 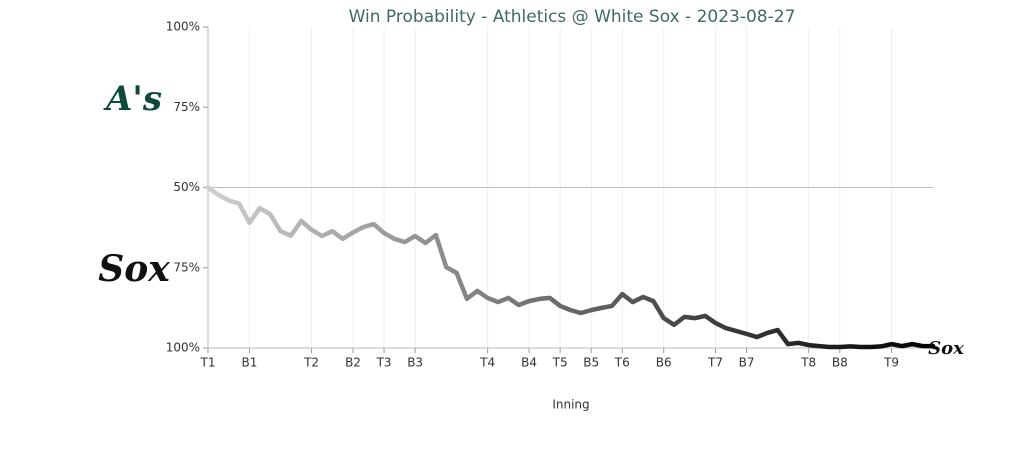 I want to click on x-tick-label: T1, so click(x=208, y=363).